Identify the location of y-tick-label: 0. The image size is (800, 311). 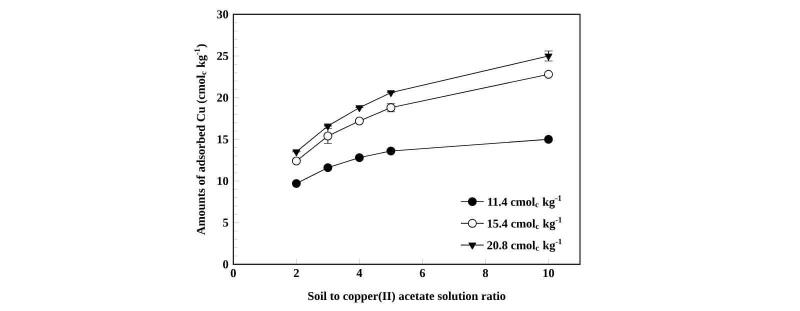
(225, 264).